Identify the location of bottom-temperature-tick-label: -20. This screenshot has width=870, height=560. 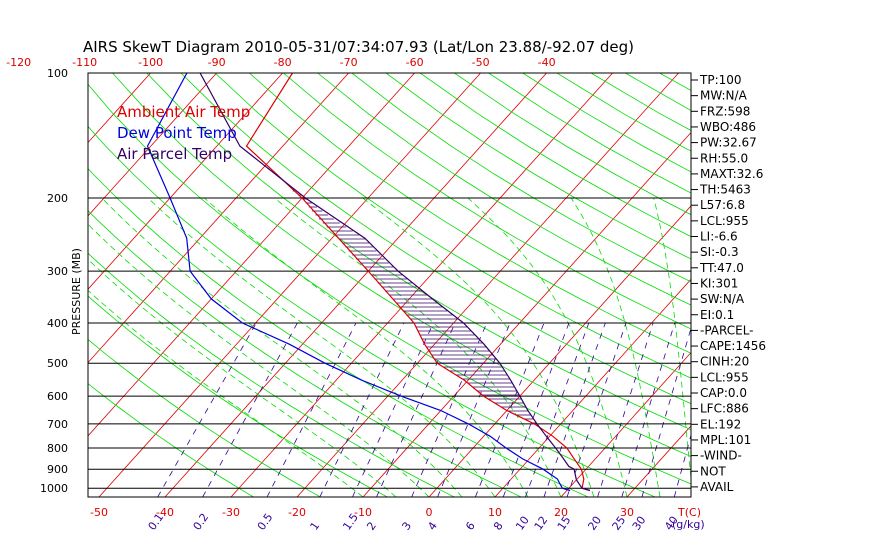
(297, 512).